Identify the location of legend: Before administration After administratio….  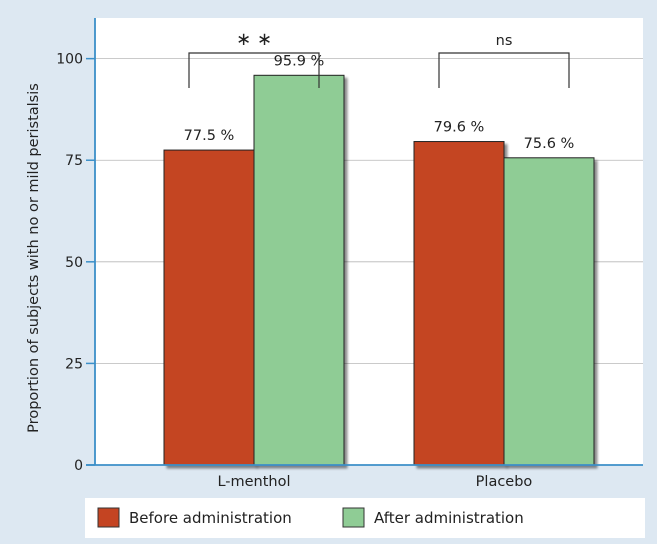
(310, 517).